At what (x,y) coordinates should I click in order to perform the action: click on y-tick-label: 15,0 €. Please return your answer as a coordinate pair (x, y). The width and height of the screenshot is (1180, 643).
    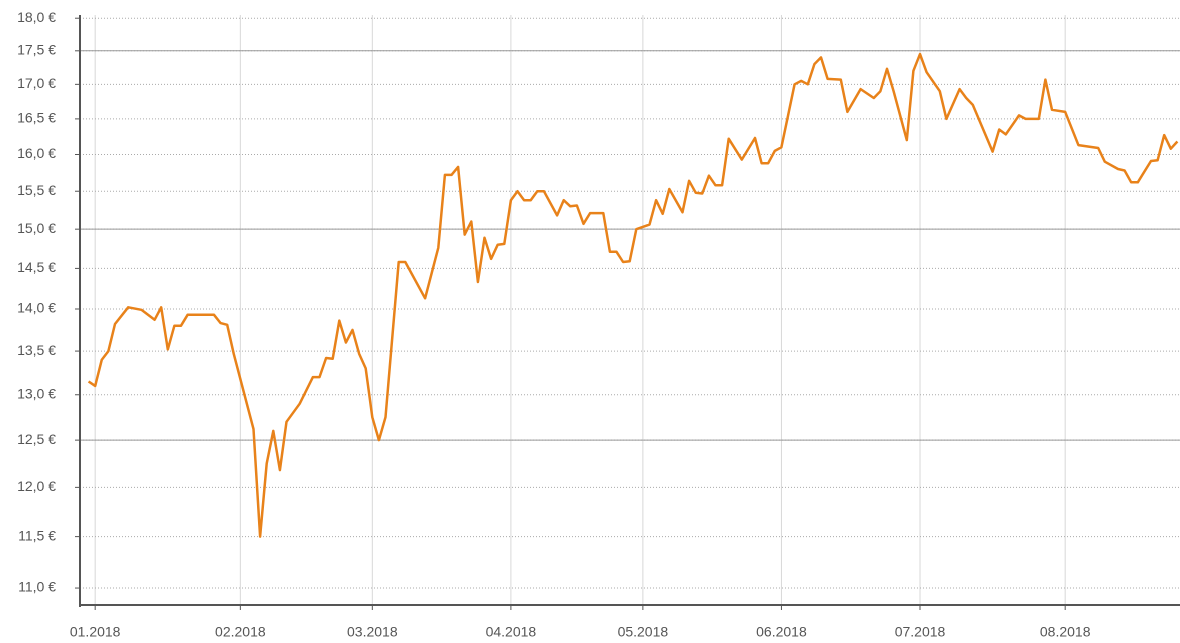
    Looking at the image, I should click on (36, 228).